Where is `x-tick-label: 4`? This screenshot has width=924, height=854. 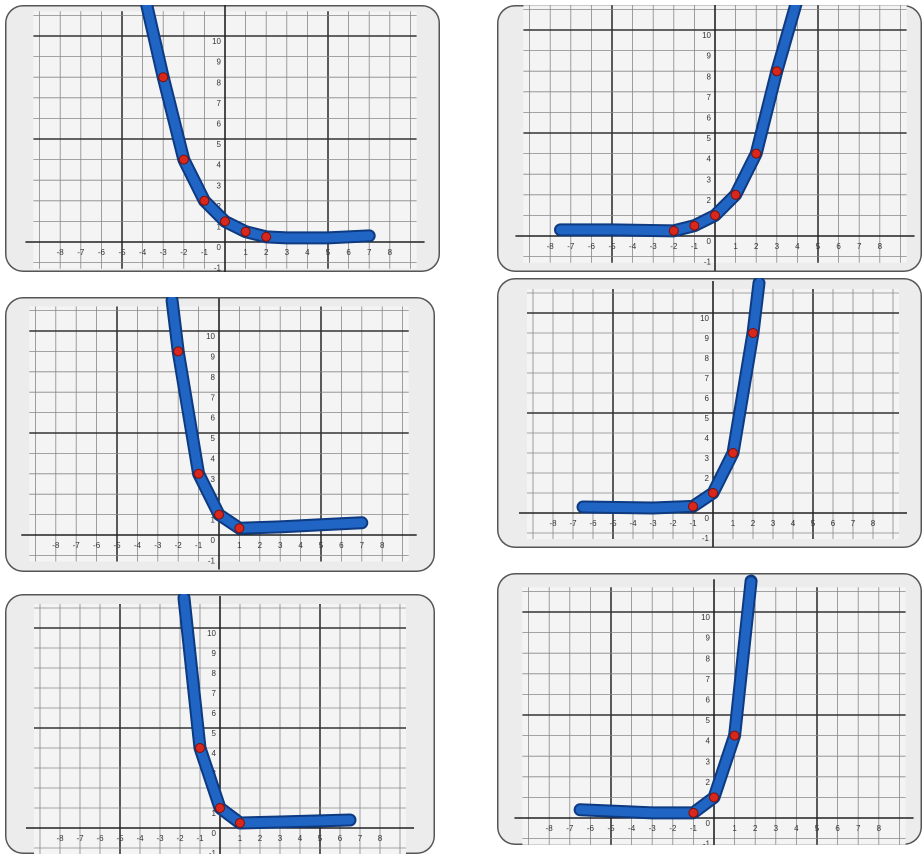 x-tick-label: 4 is located at coordinates (796, 828).